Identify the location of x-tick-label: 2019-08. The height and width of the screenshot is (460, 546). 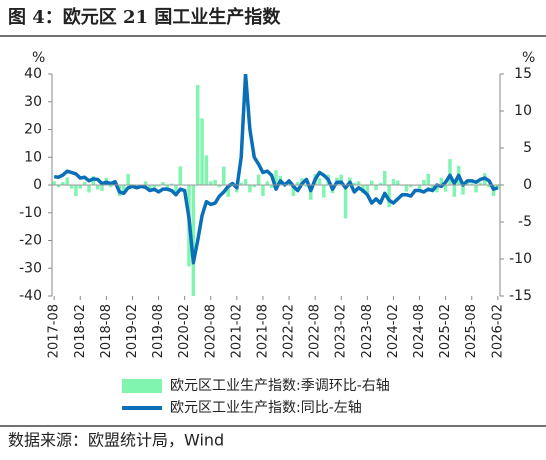
(158, 331).